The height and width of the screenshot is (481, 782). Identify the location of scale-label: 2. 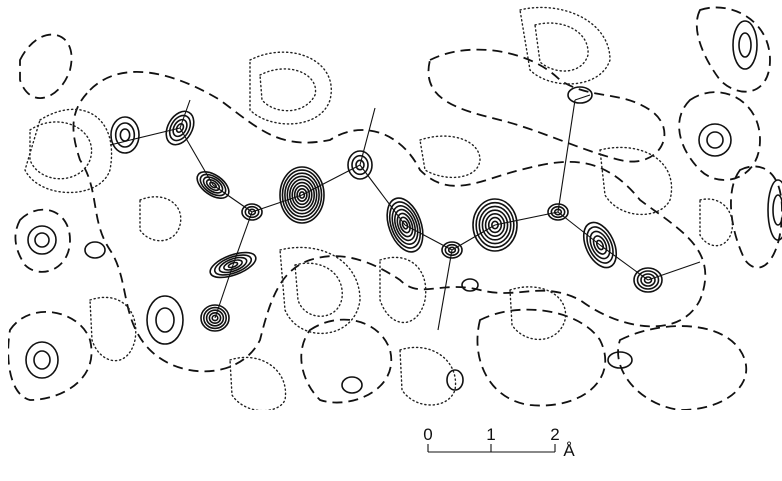
(554, 434).